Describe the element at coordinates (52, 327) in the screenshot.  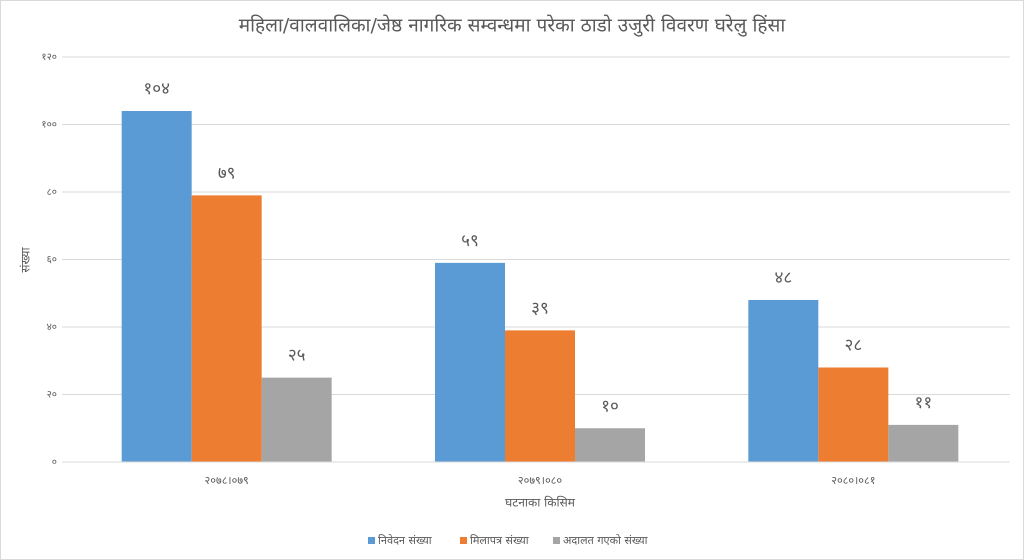
I see `y-tick-label: ४०` at that location.